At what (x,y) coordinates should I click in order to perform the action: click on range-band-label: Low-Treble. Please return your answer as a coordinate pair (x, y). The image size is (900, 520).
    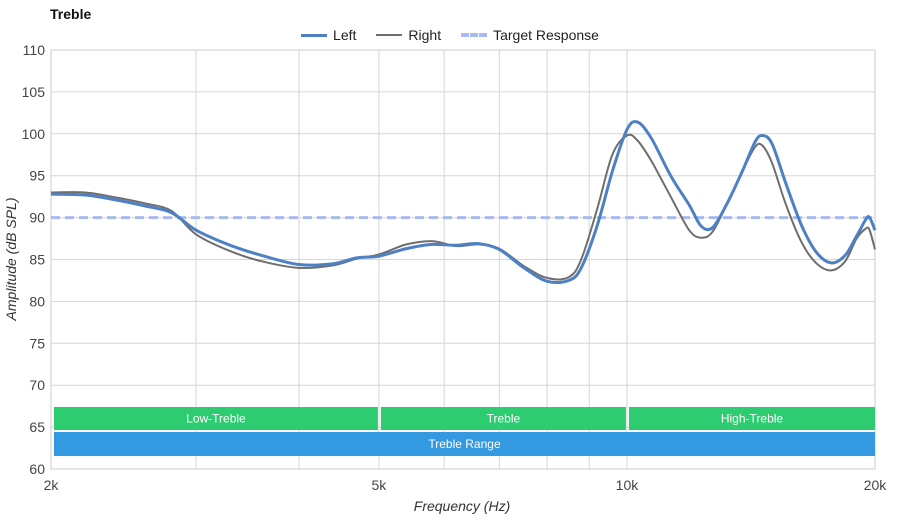
    Looking at the image, I should click on (216, 419).